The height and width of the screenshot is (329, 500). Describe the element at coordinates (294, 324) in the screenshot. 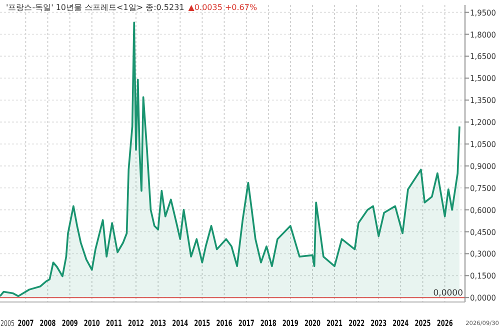

I see `x-tick-label: 2019` at that location.